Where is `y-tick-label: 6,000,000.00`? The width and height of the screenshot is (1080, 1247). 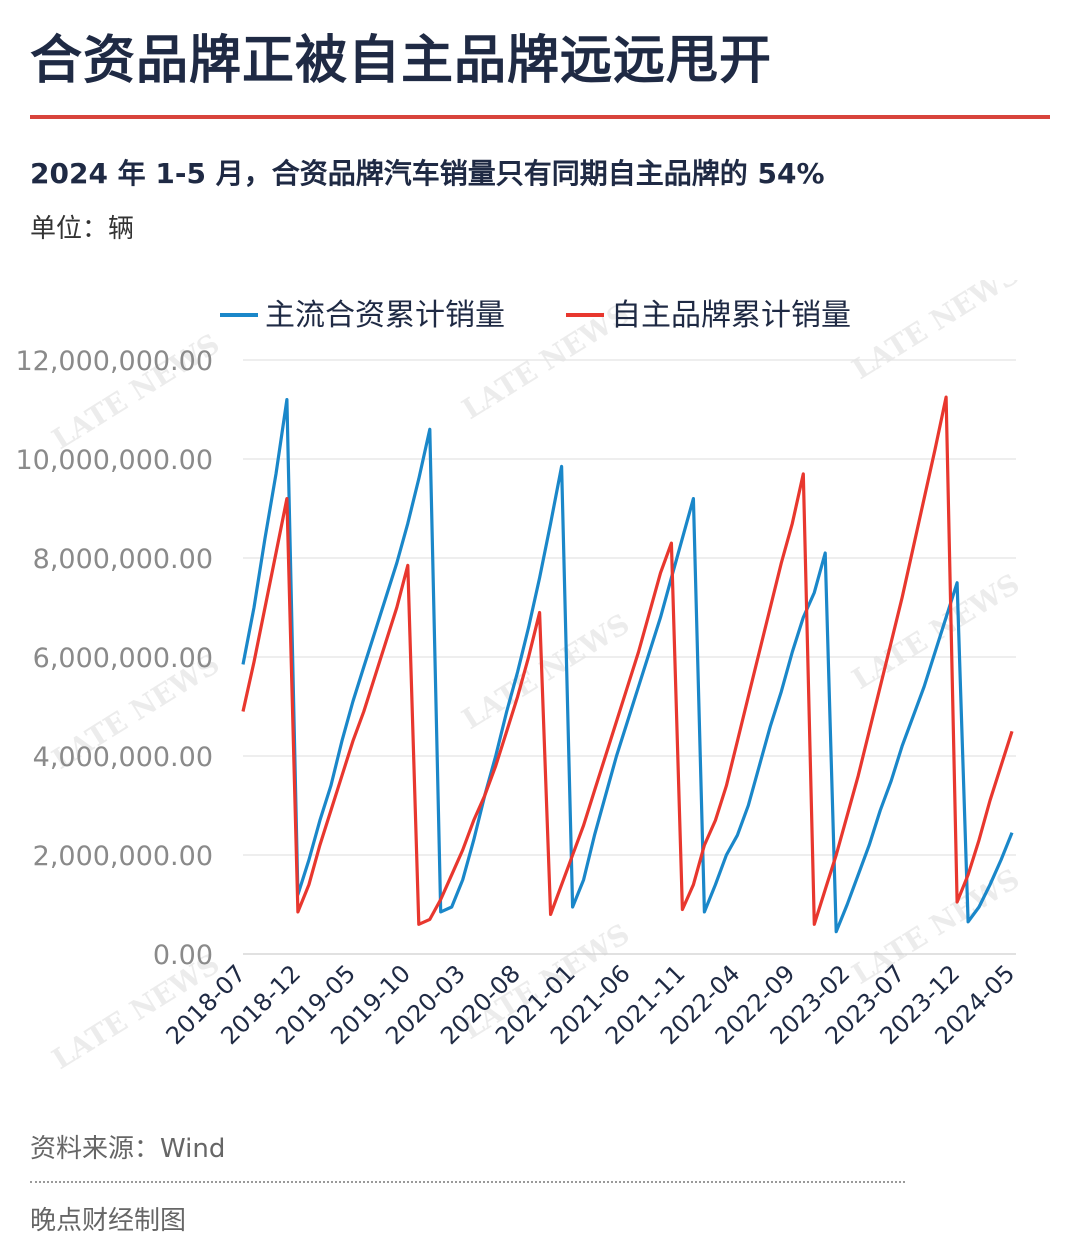
y-tick-label: 6,000,000.00 is located at coordinates (123, 658).